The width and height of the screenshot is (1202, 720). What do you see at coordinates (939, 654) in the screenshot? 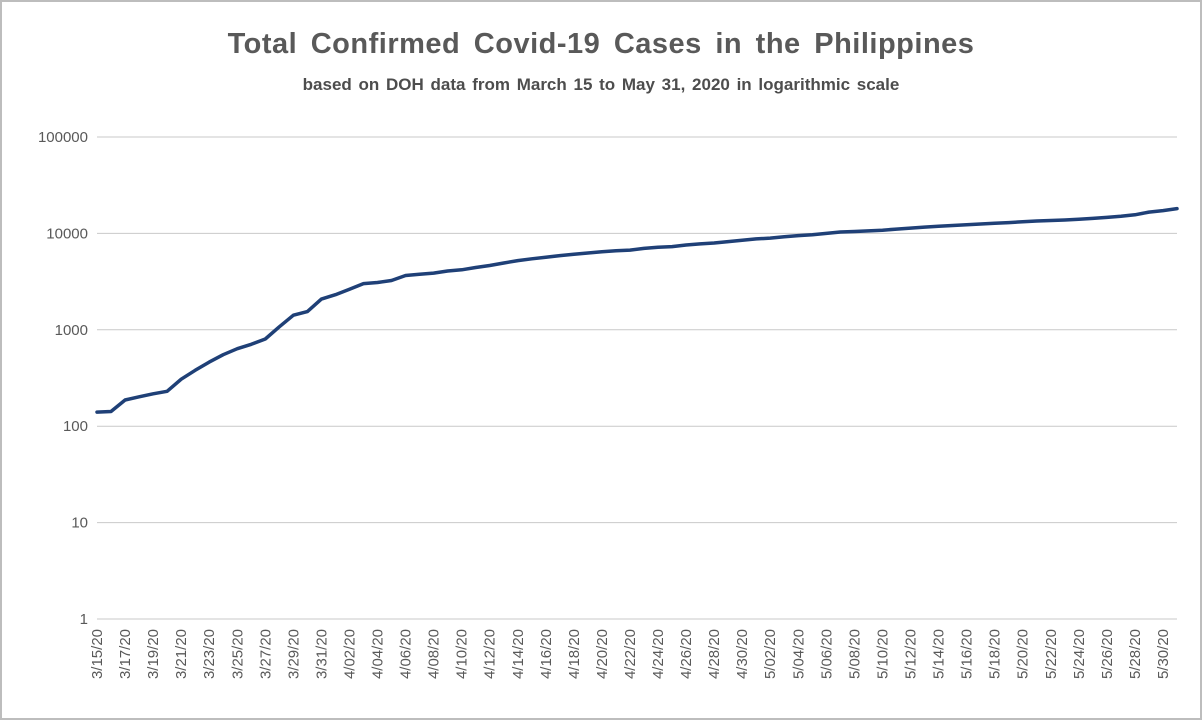
I see `x-tick-label: 5/14/20` at bounding box center [939, 654].